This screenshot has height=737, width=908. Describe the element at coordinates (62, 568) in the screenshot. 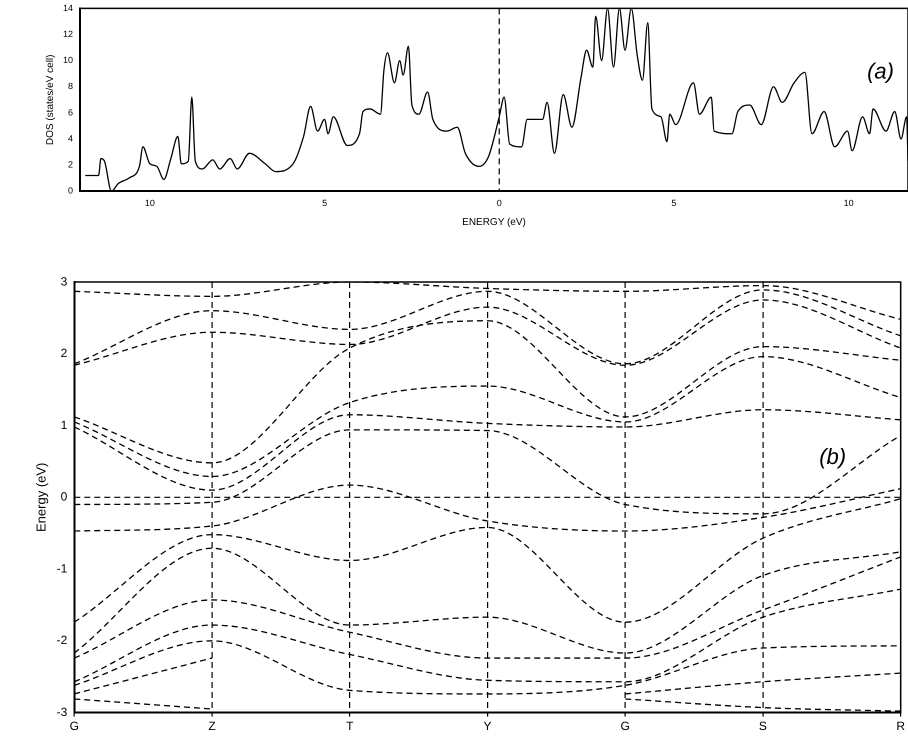

I see `y-tick-label: -1` at that location.